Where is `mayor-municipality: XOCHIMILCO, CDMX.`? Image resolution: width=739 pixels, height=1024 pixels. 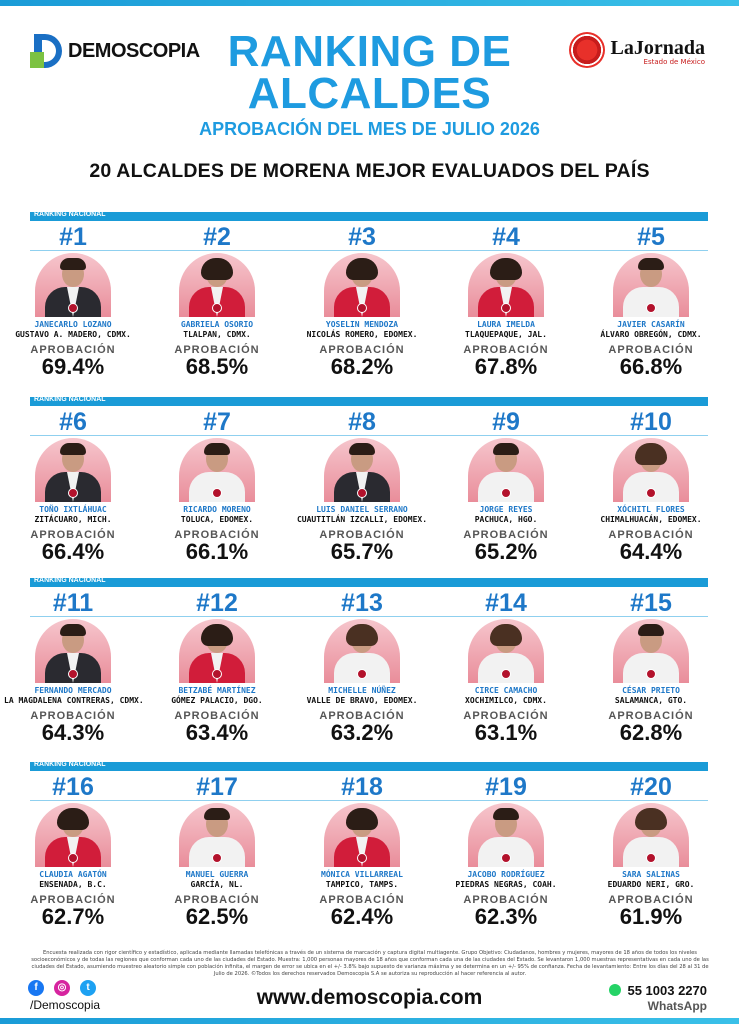
mayor-municipality: XOCHIMILCO, CDMX. is located at coordinates (506, 700).